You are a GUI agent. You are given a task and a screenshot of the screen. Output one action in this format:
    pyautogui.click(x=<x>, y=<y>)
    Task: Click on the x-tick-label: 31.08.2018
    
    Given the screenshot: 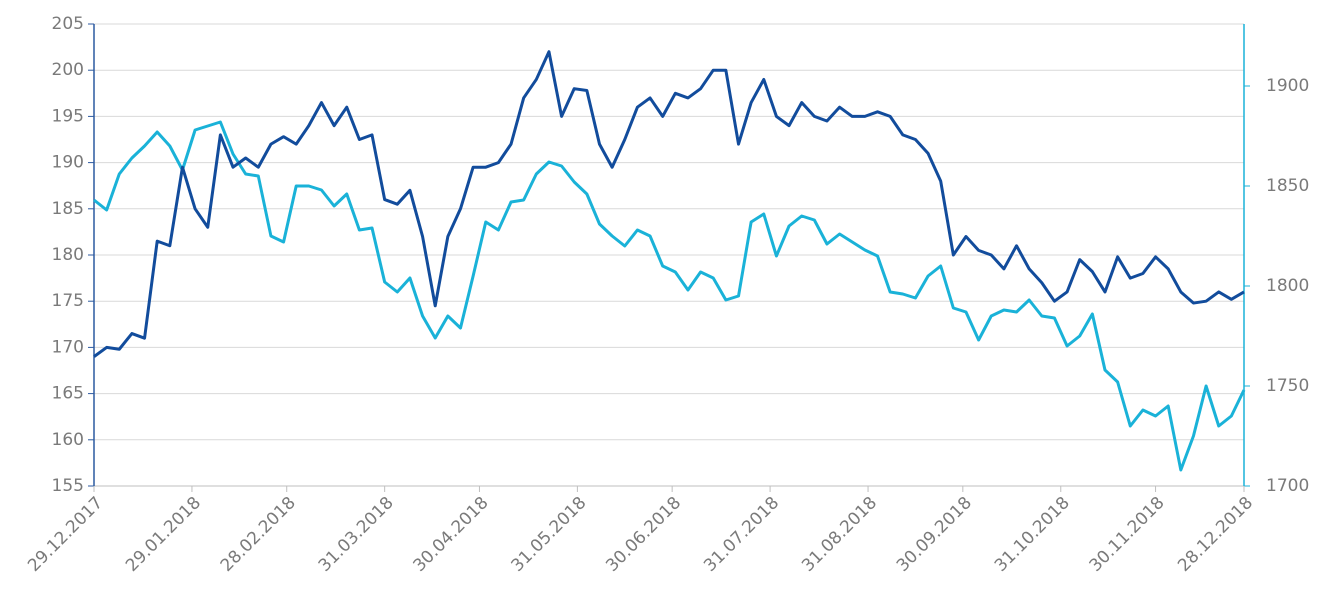 What is the action you would take?
    pyautogui.click(x=839, y=534)
    